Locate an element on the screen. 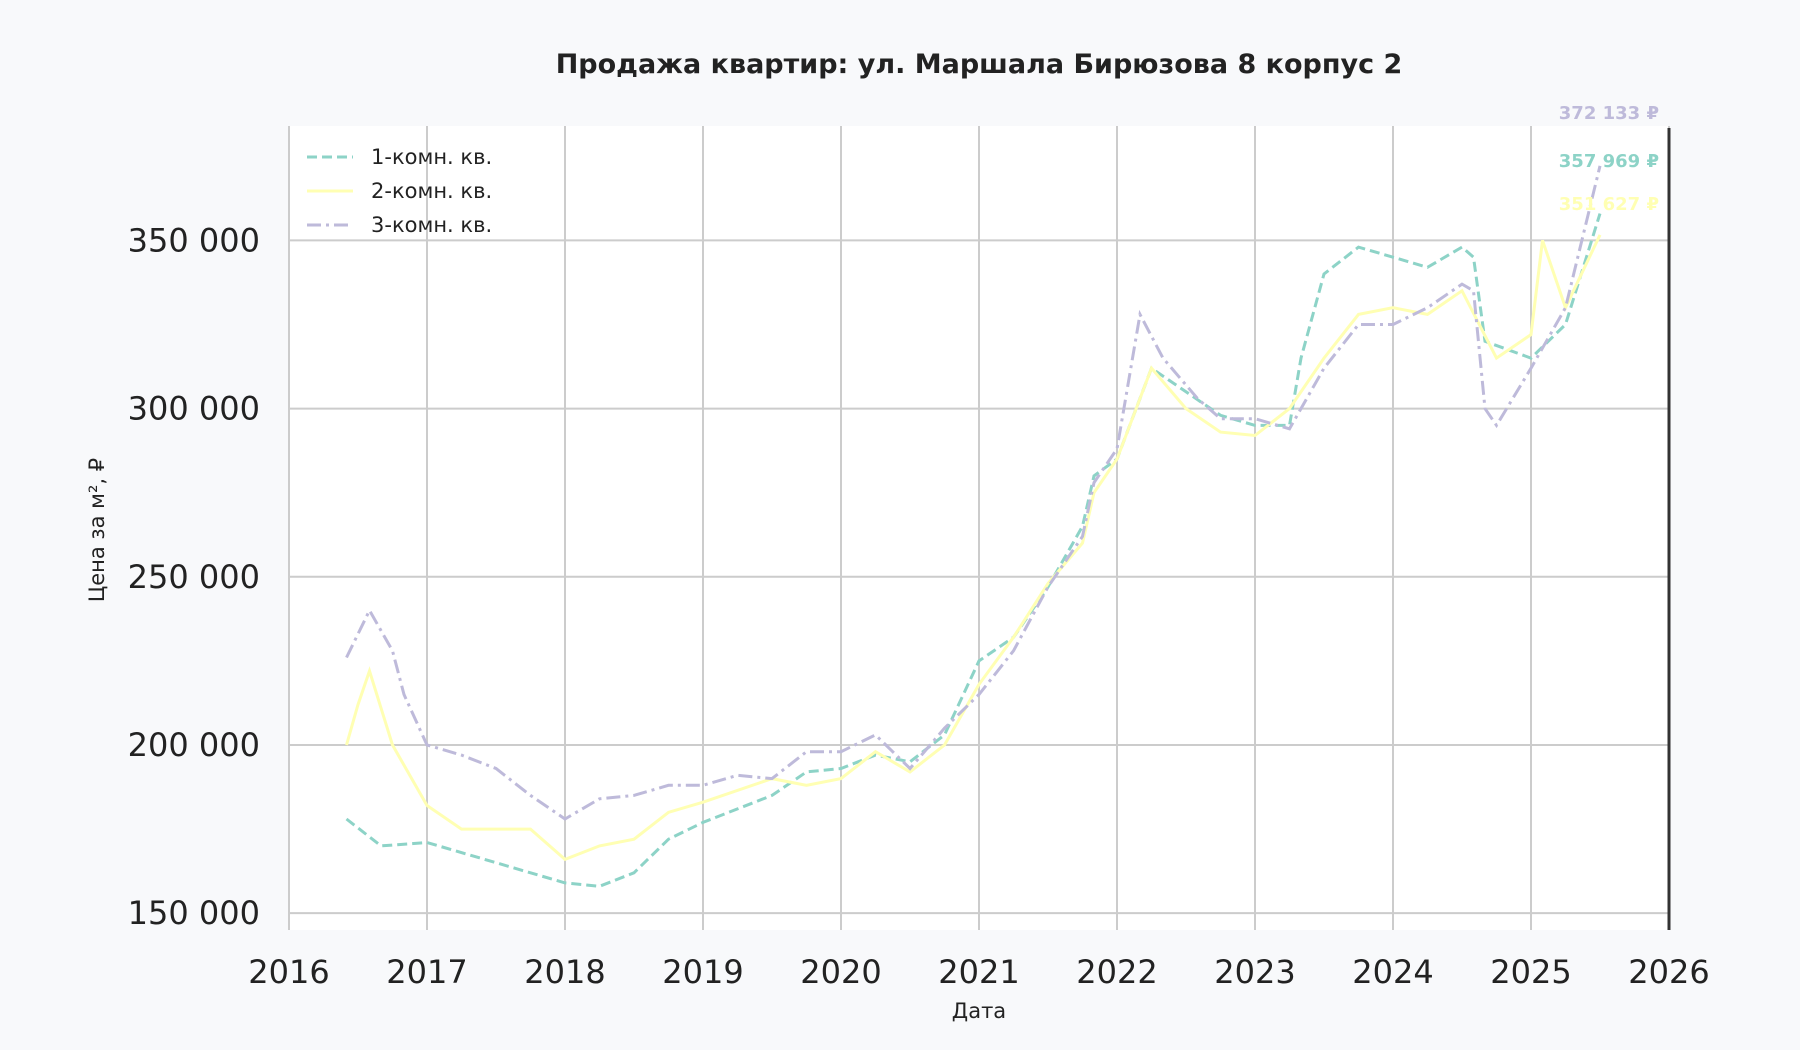 This screenshot has width=1800, height=1050. y-axis-label: Цена за м², ₽ is located at coordinates (97, 530).